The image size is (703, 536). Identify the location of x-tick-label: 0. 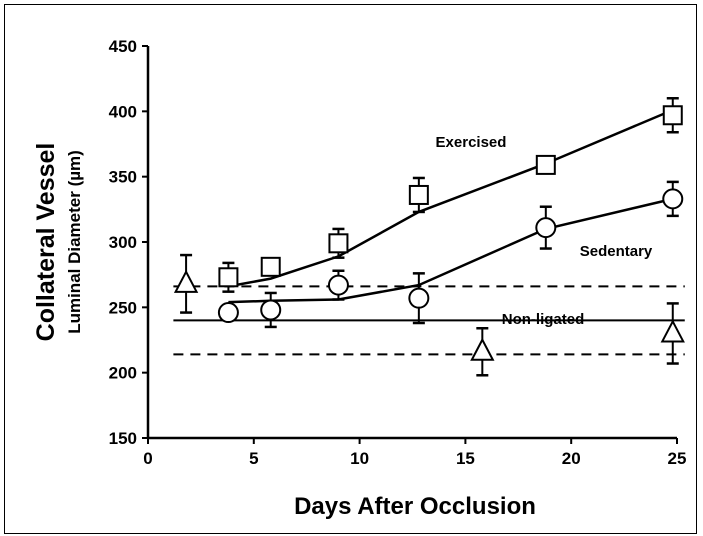
(147, 458).